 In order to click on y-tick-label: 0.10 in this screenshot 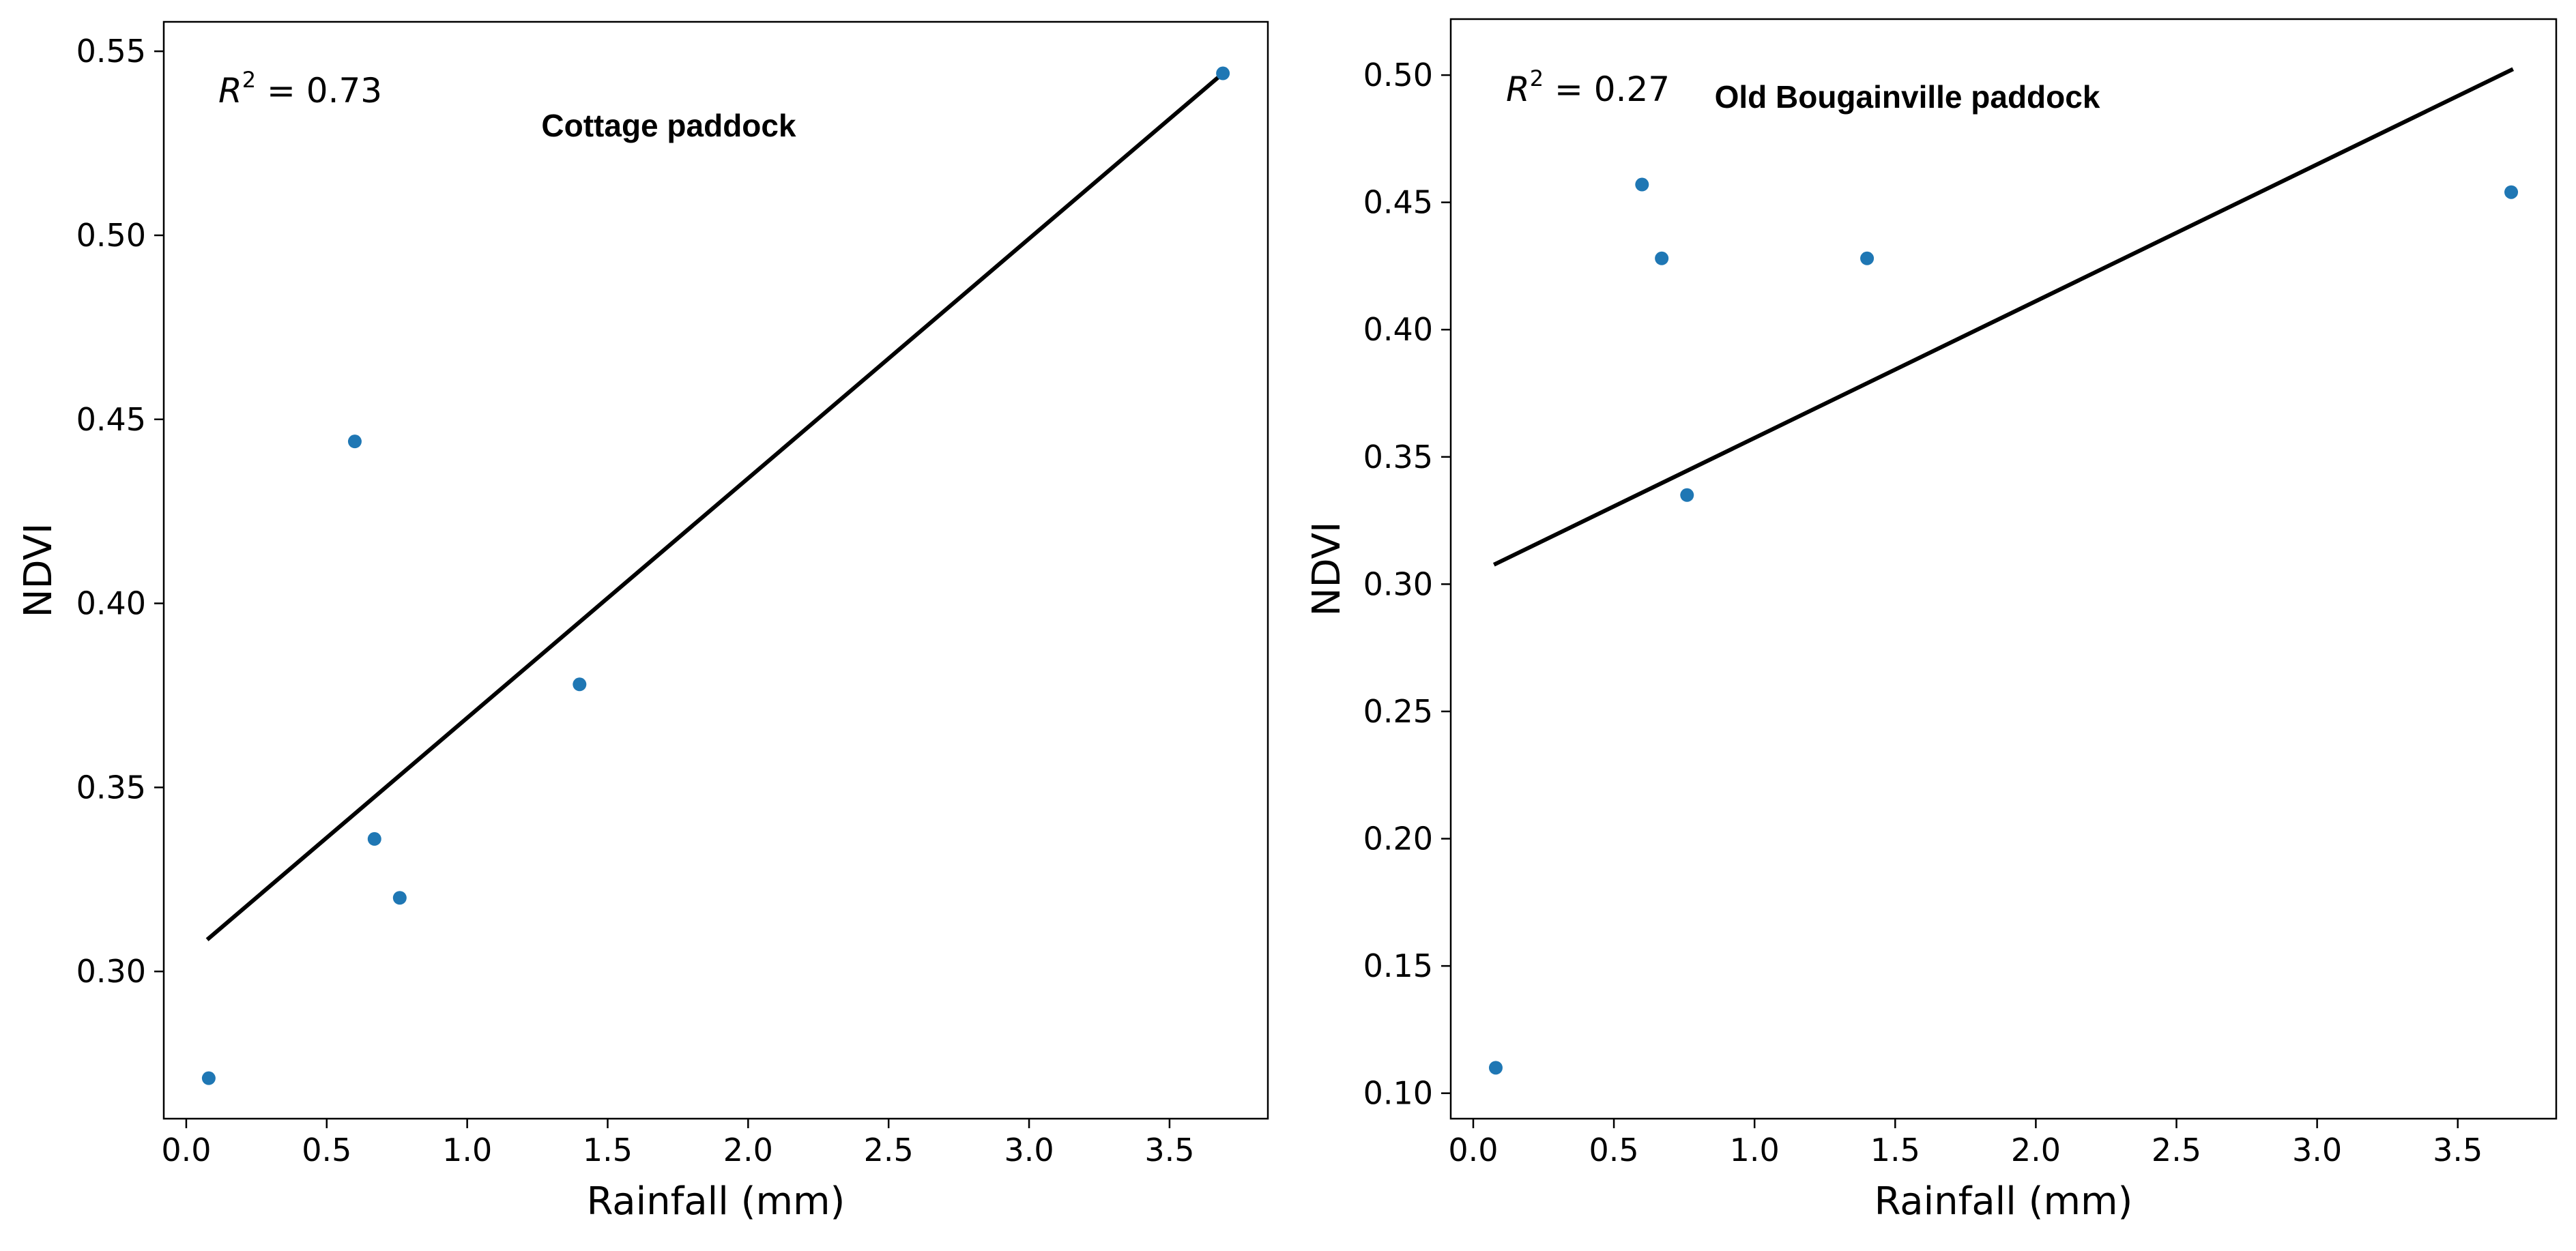, I will do `click(1398, 1093)`.